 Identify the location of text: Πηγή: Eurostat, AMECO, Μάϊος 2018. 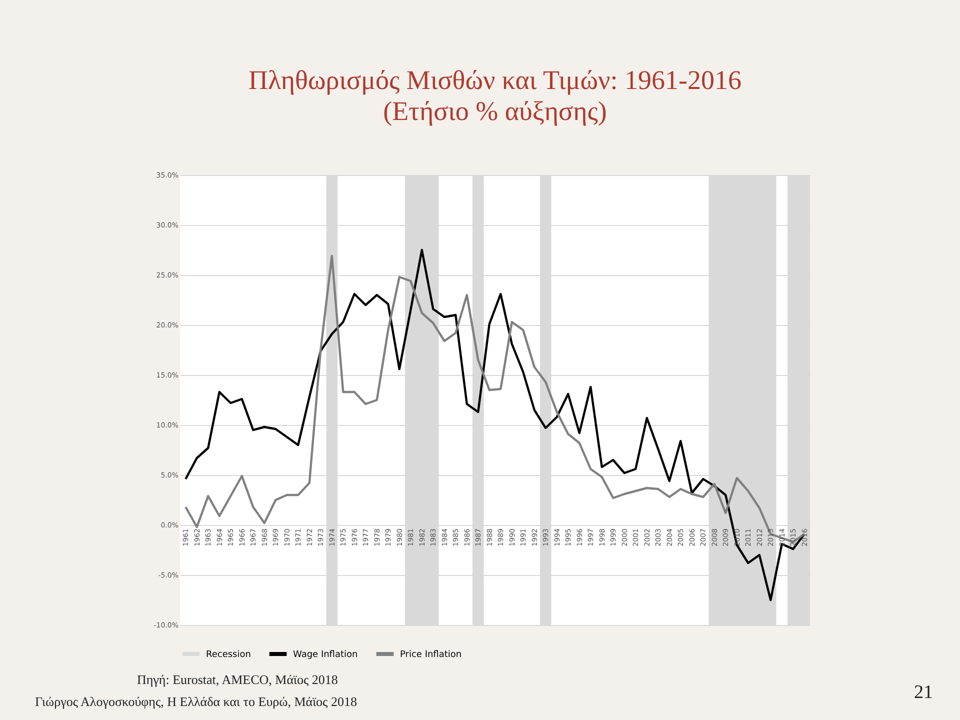
(237, 679).